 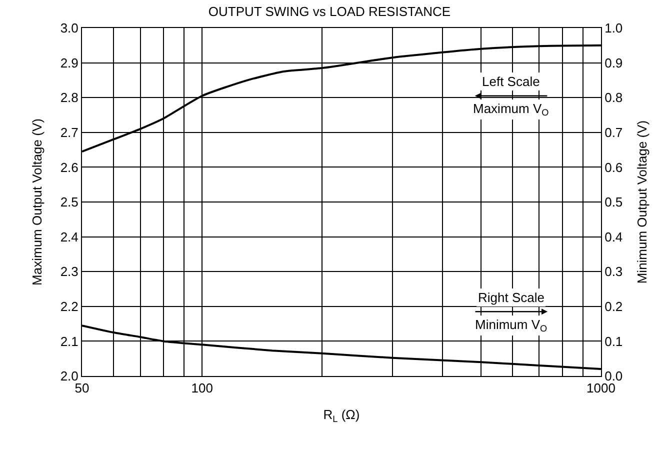 What do you see at coordinates (613, 236) in the screenshot?
I see `y2-tick-label: 0.4` at bounding box center [613, 236].